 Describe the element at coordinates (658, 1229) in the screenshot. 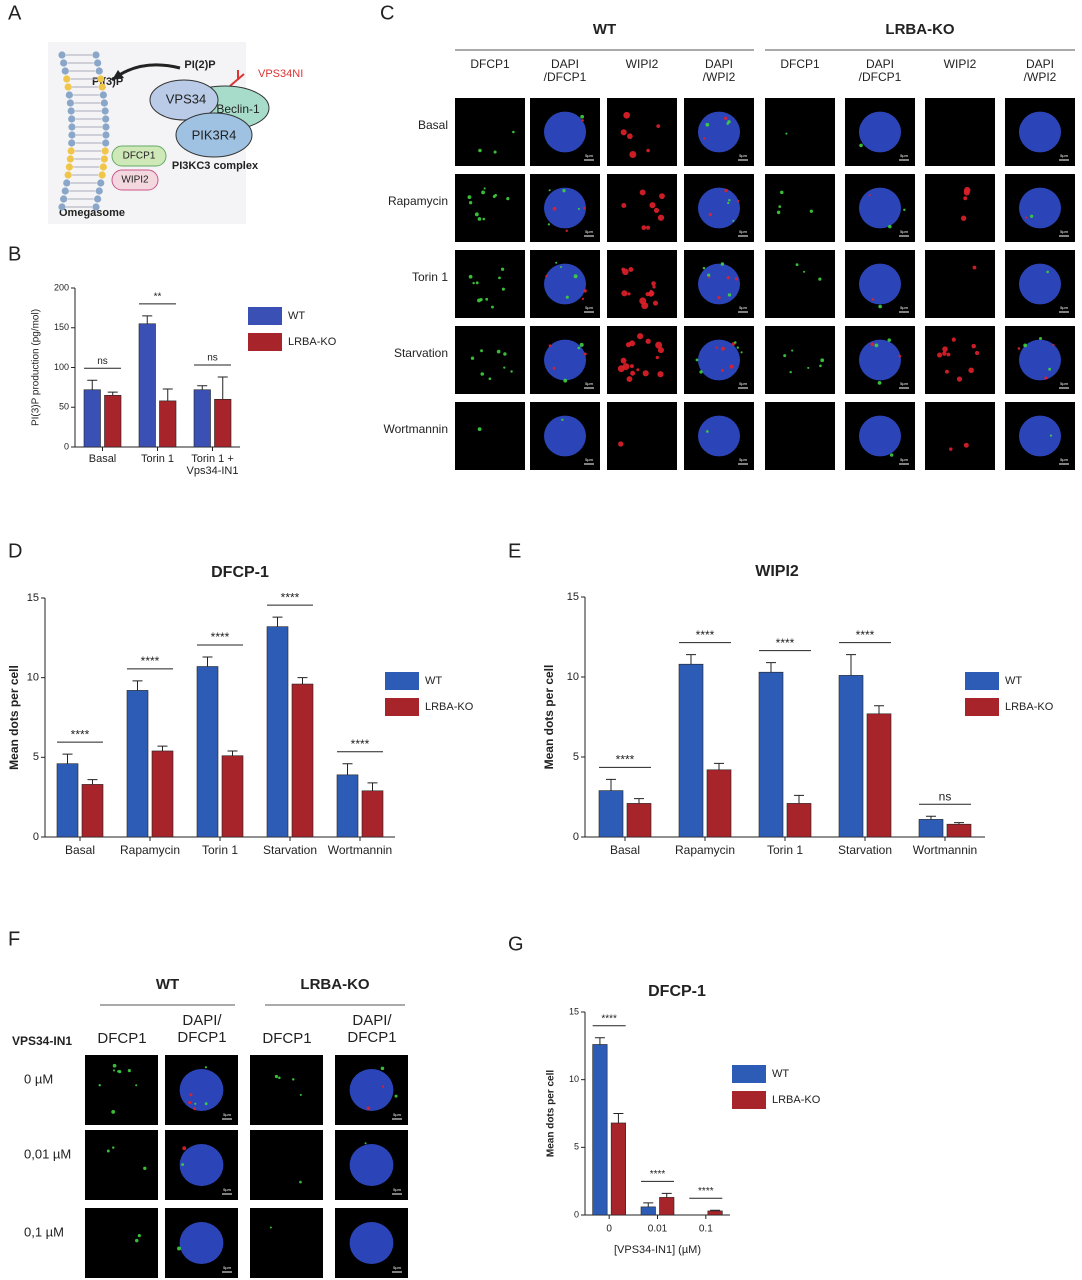

I see `x-tick-label: 0.01` at that location.